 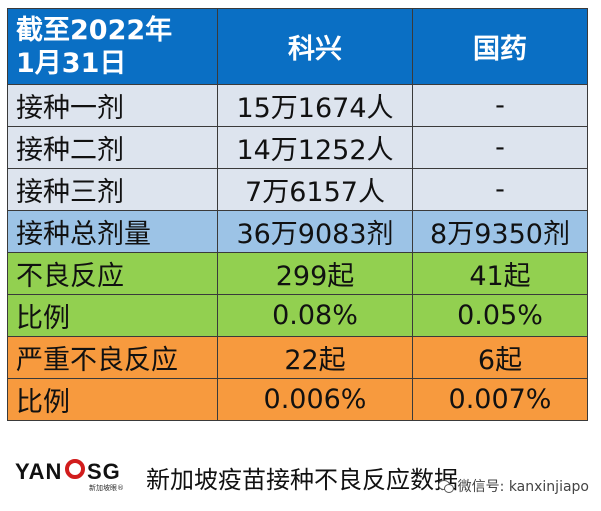 I want to click on logo-subtitle: 新加坡眼®, so click(x=106, y=488).